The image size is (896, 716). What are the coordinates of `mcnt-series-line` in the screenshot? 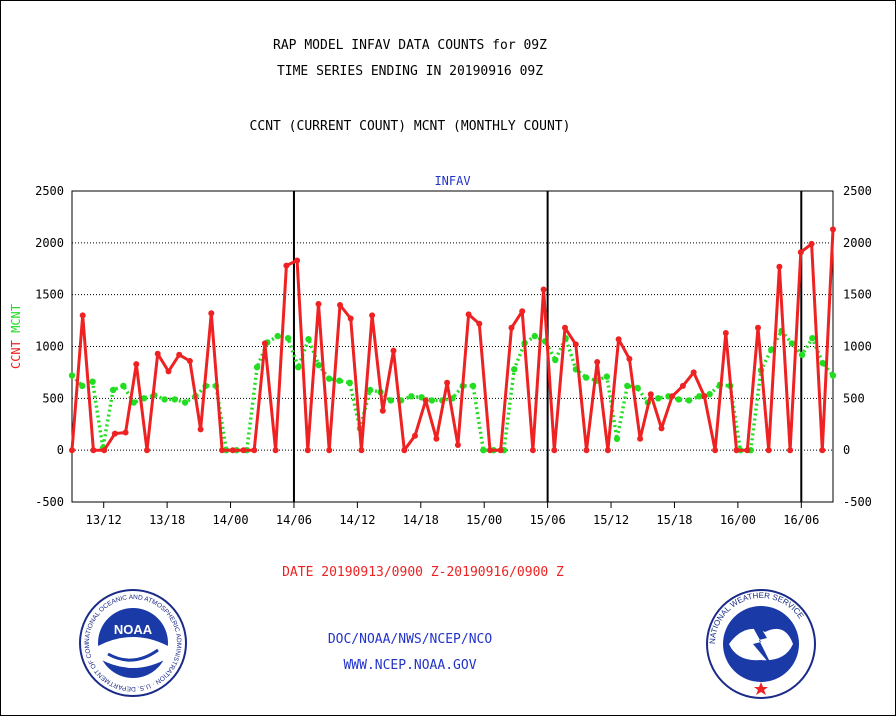 It's located at (452, 390).